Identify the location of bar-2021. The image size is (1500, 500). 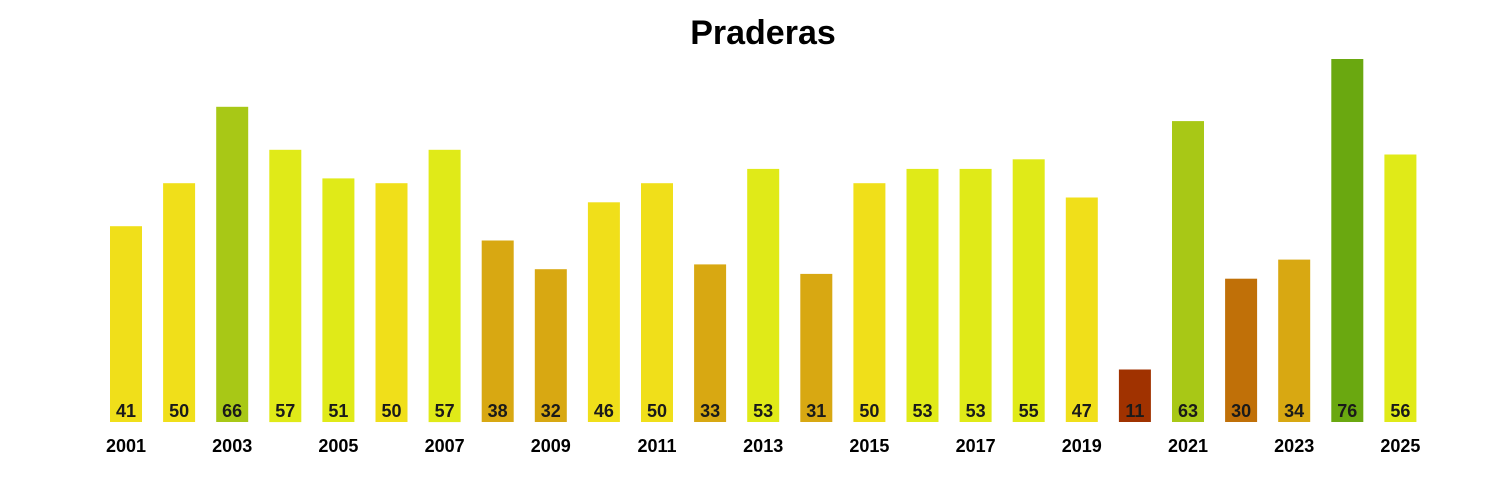
(1188, 271).